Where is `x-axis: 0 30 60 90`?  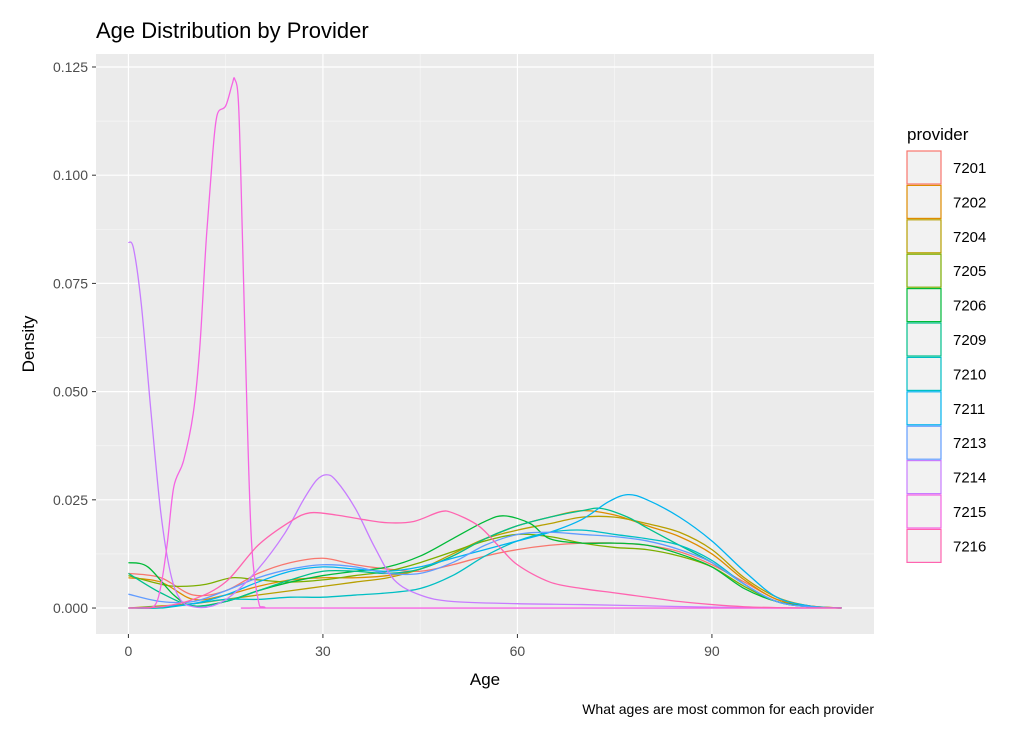 x-axis: 0 30 60 90 is located at coordinates (422, 646).